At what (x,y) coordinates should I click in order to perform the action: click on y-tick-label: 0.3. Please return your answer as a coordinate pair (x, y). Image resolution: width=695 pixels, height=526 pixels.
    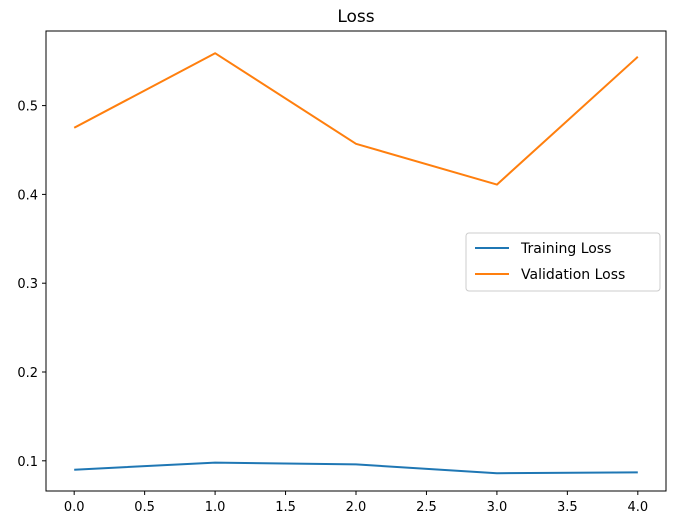
    Looking at the image, I should click on (27, 284).